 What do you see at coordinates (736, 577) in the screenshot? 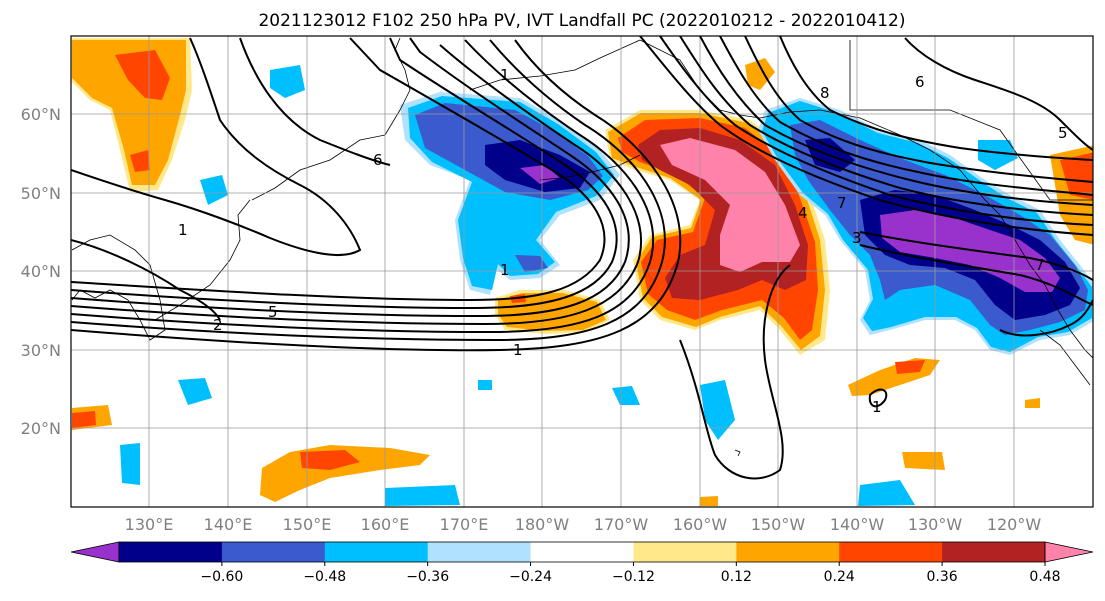
I see `colorbar-tick-label: 0.12` at bounding box center [736, 577].